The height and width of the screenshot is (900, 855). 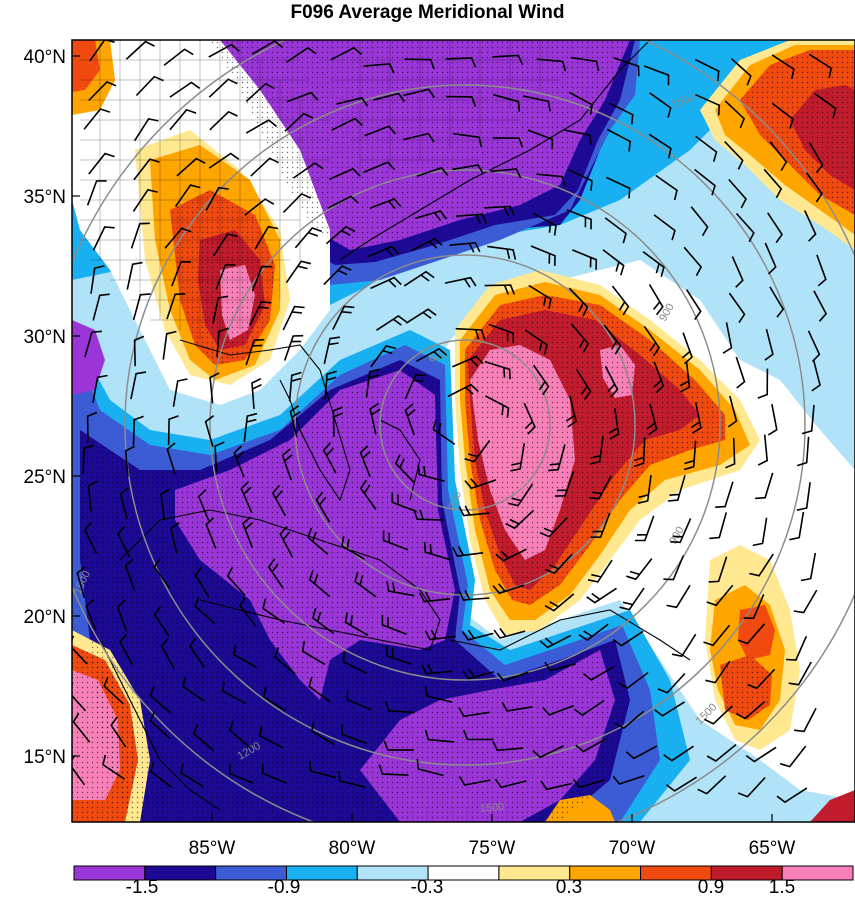 I want to click on field-darkred-bottom-right, so click(x=832, y=806).